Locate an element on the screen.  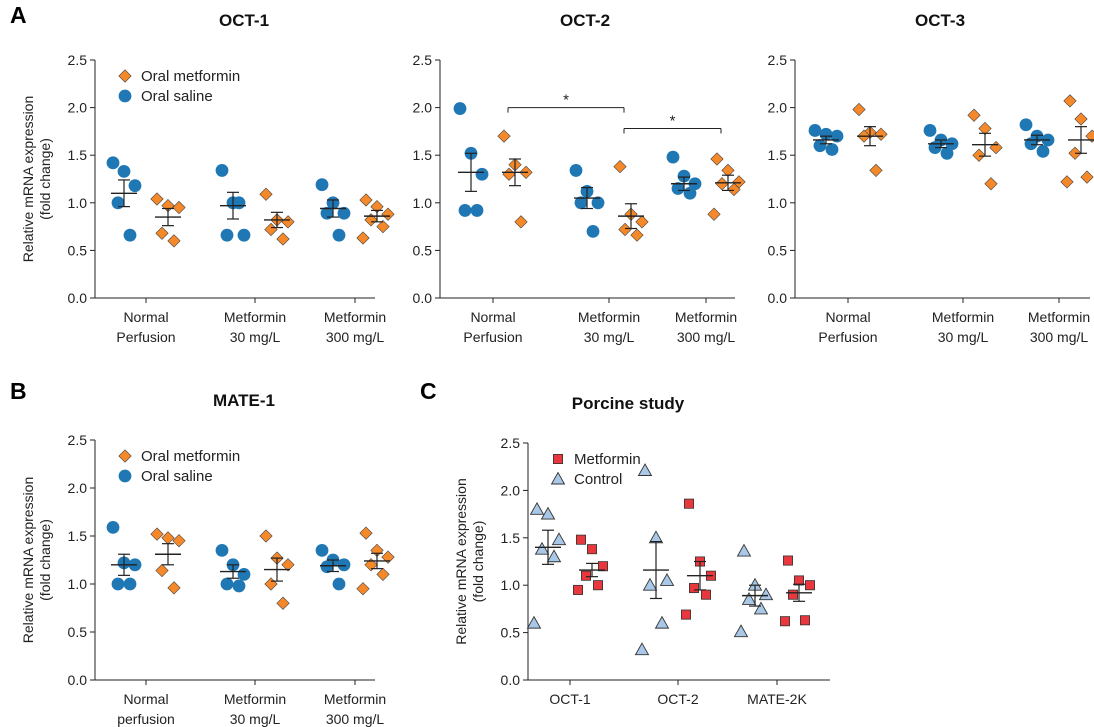
y-tick-label: 0.0 is located at coordinates (423, 298).